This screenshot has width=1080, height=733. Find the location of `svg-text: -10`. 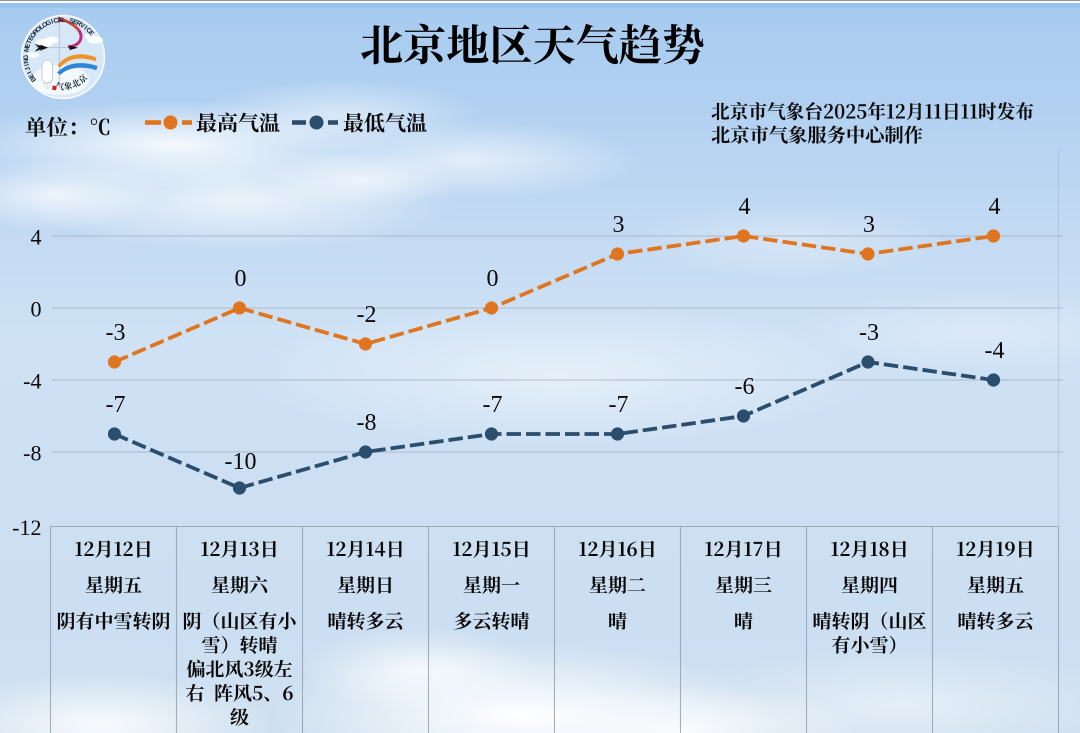

svg-text: -10 is located at coordinates (241, 462).